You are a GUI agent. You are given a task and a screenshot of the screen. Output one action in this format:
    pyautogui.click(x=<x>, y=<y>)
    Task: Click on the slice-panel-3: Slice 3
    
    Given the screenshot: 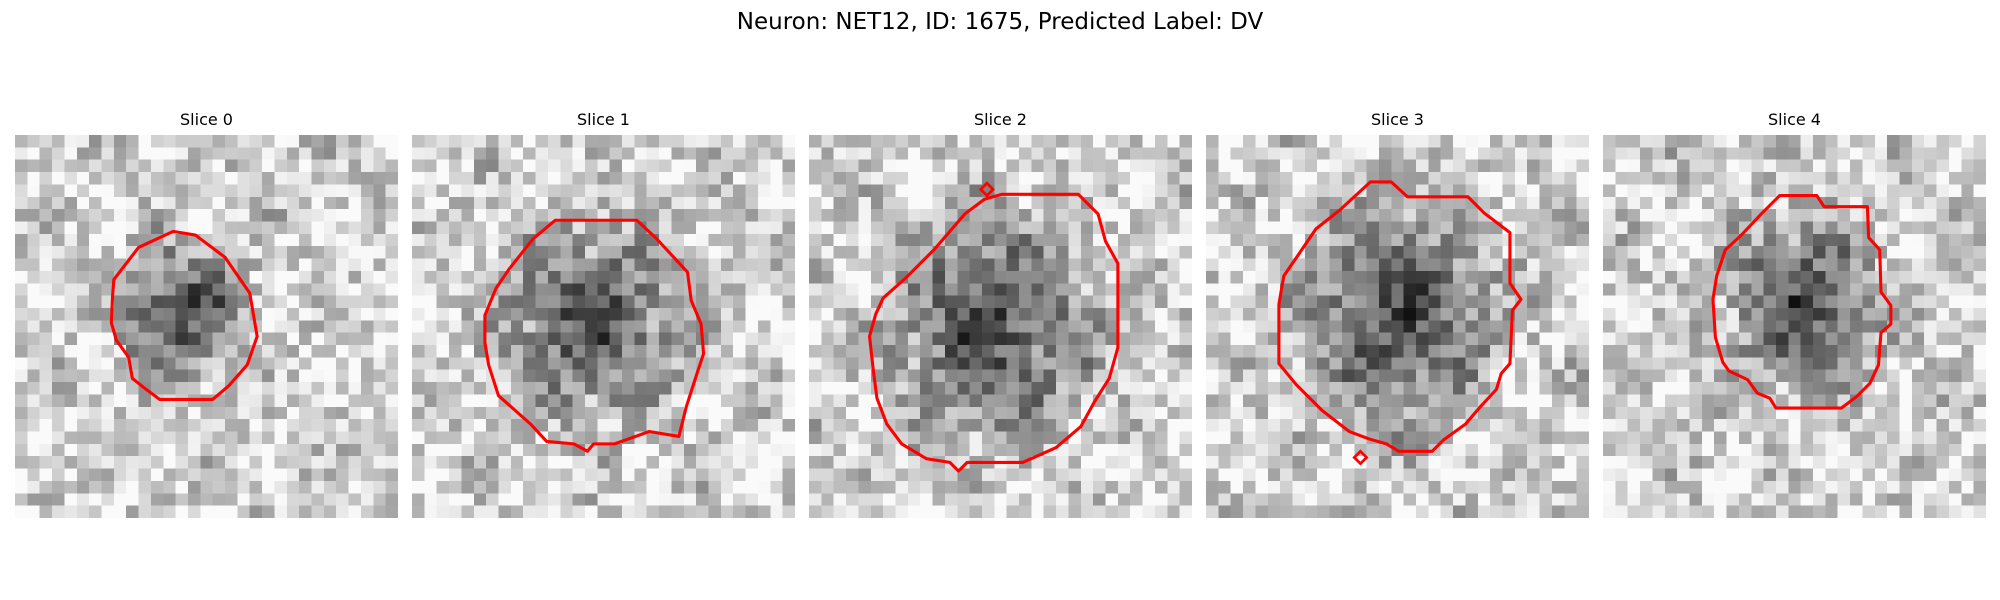 What is the action you would take?
    pyautogui.click(x=1397, y=314)
    